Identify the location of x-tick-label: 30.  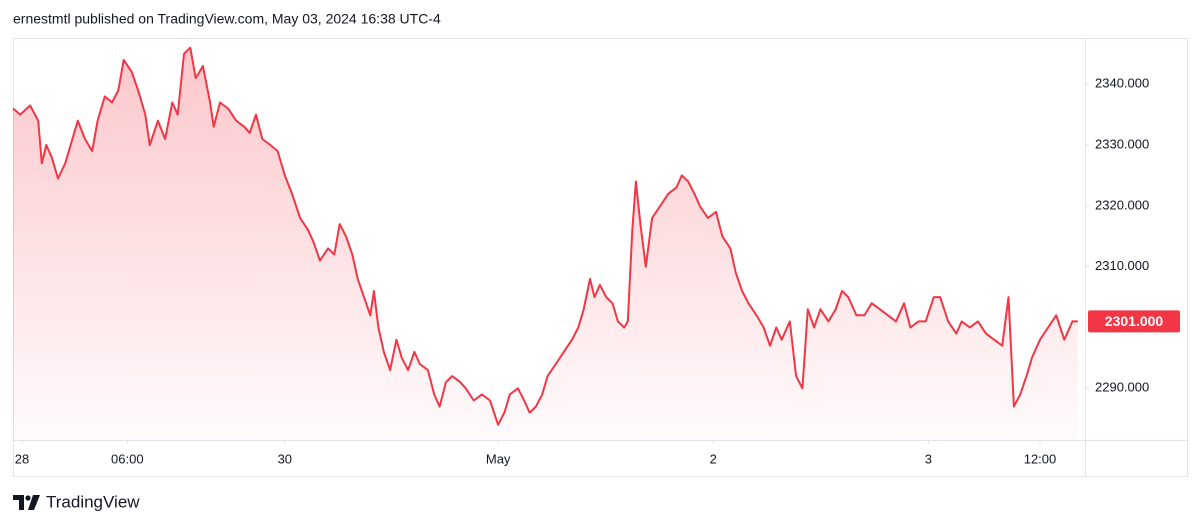
(285, 458).